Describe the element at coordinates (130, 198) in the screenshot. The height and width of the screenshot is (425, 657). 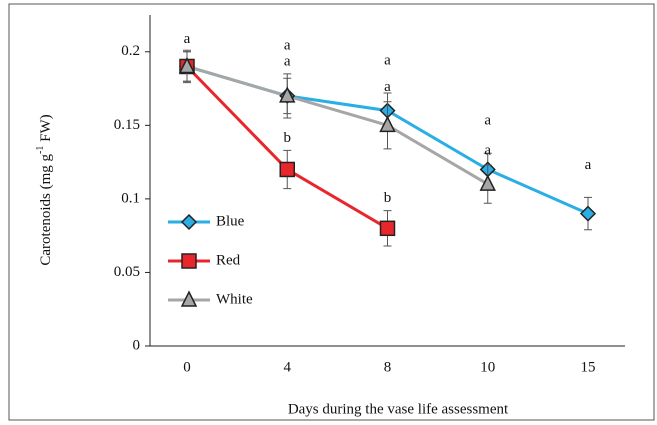
I see `y-tick-label: 0.1` at that location.